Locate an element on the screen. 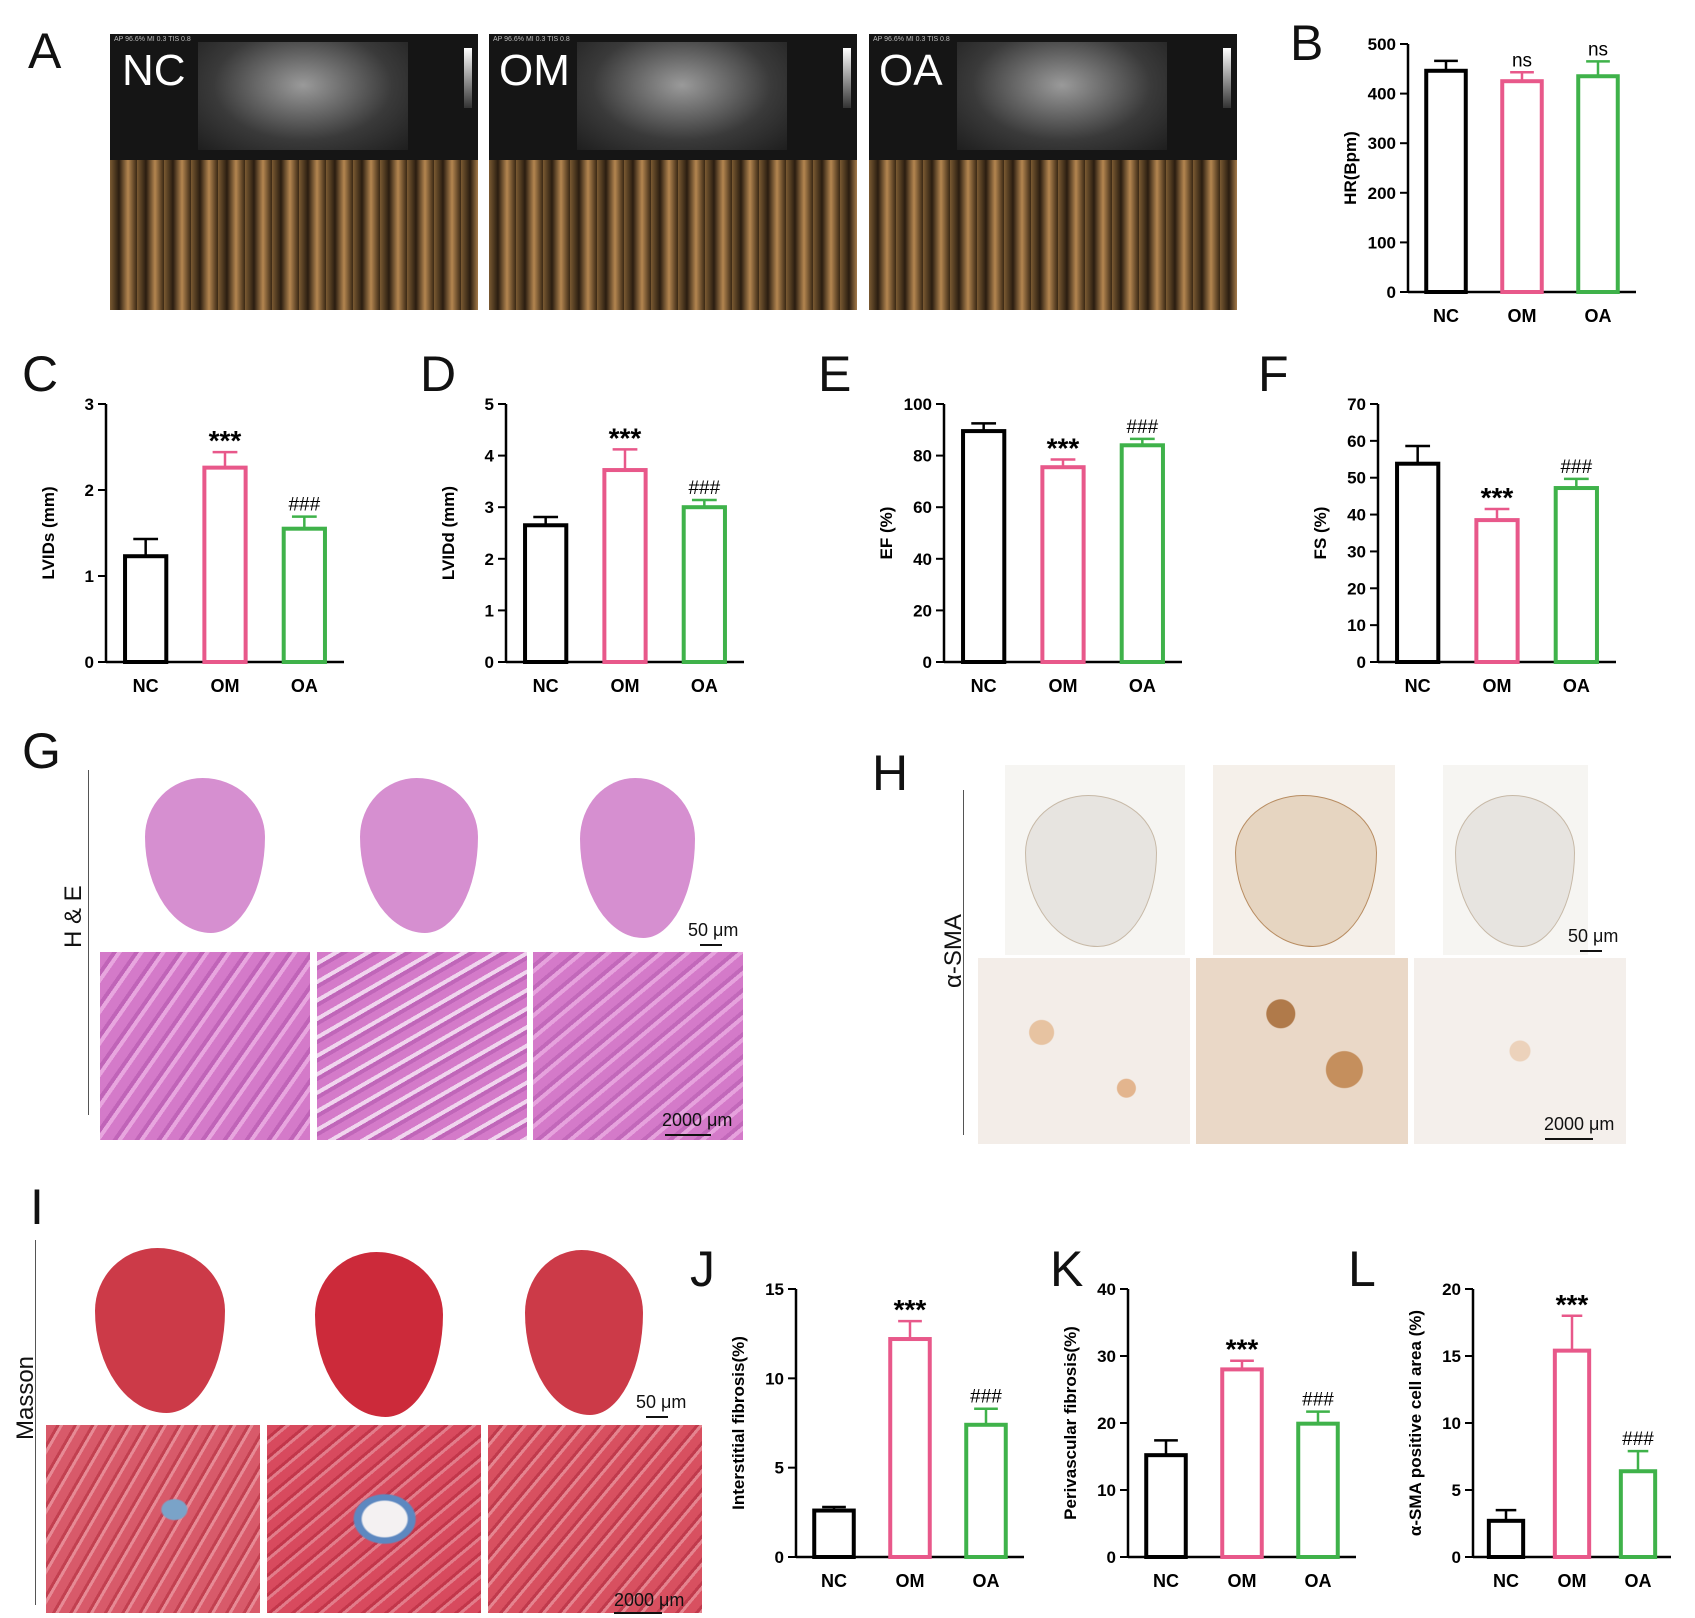 The height and width of the screenshot is (1618, 1695). chart-b-xtick-label: OM is located at coordinates (1522, 316).